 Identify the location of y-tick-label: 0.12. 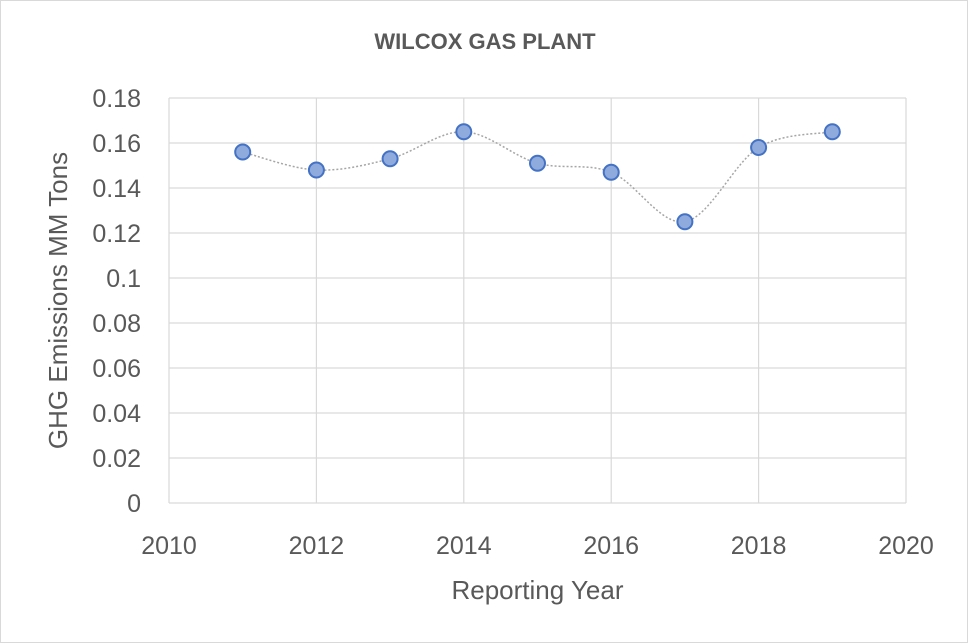
(116, 234).